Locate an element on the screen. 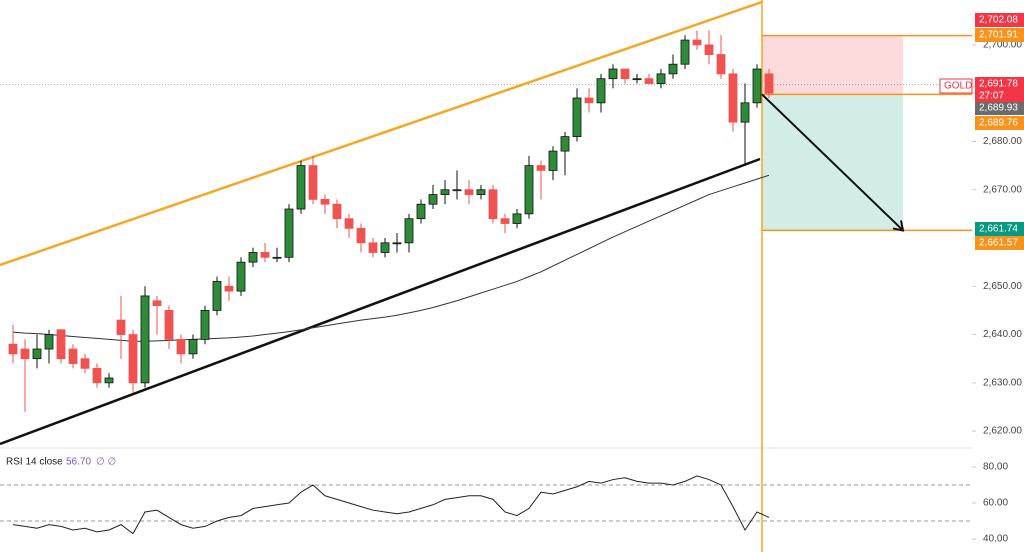 The image size is (1024, 552). symbol-tag is located at coordinates (956, 86).